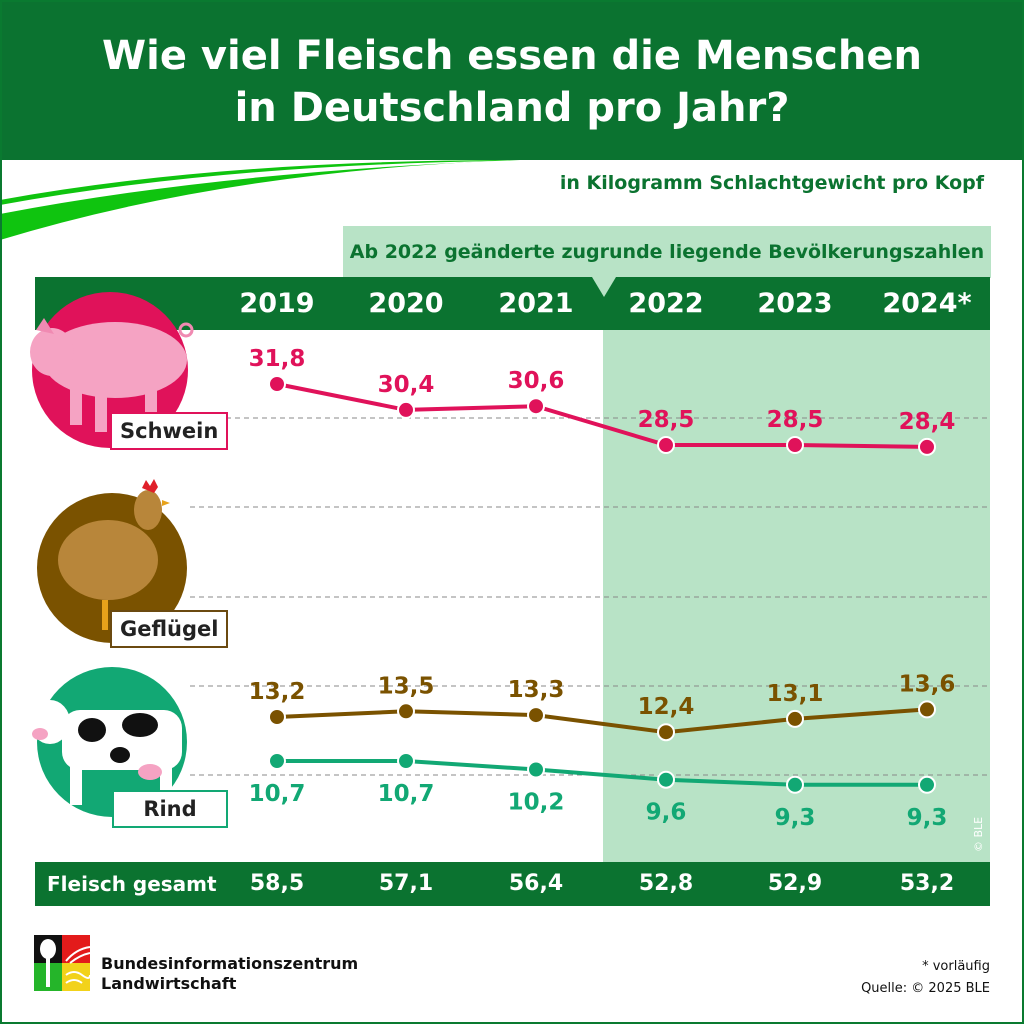  I want to click on data-label: 9,6, so click(666, 813).